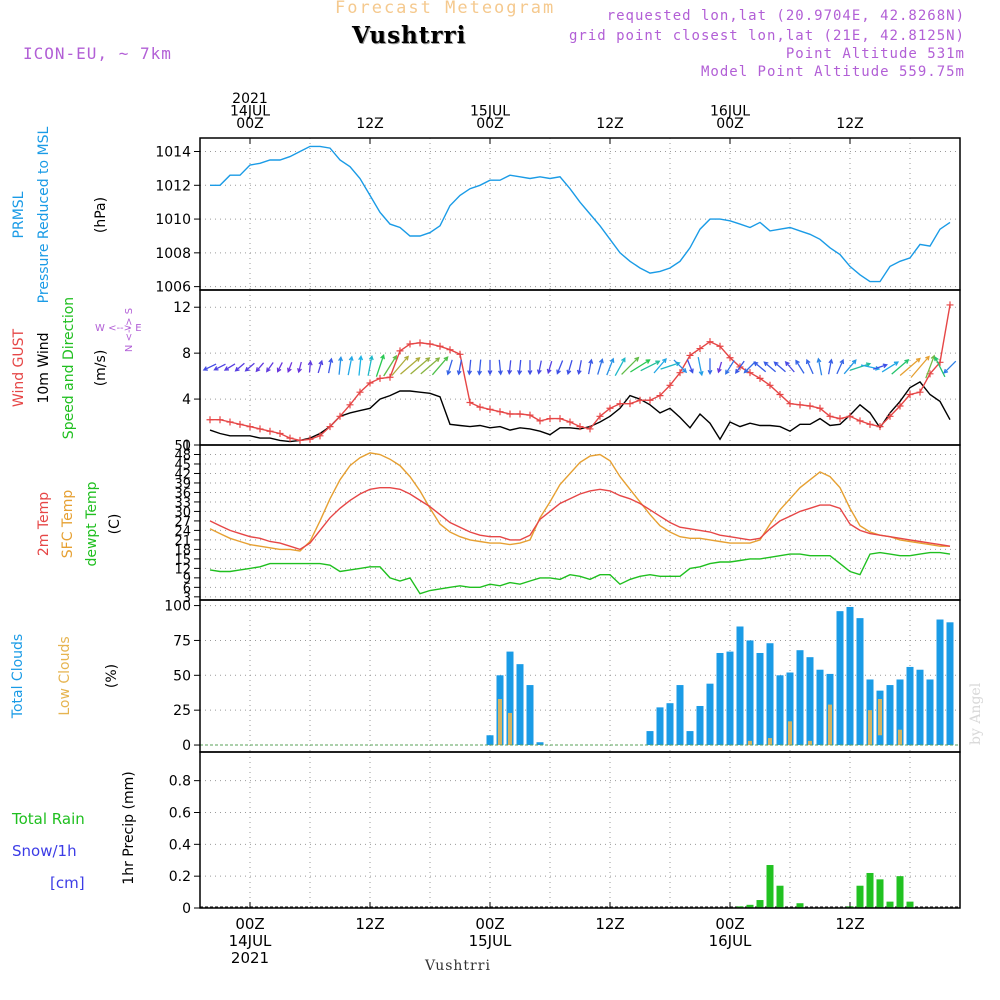 The height and width of the screenshot is (1000, 1000). I want to click on point-altitude: Point Altitude 531m, so click(875, 54).